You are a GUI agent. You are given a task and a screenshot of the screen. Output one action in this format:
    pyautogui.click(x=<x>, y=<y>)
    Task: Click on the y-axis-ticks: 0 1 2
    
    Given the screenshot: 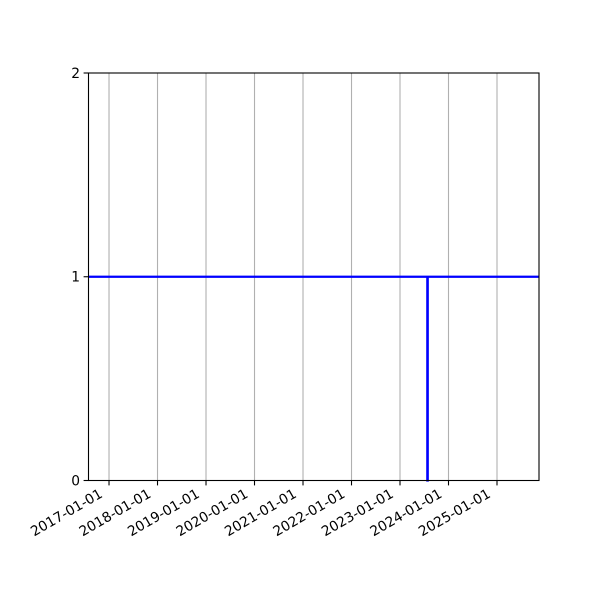 What is the action you would take?
    pyautogui.click(x=80, y=277)
    